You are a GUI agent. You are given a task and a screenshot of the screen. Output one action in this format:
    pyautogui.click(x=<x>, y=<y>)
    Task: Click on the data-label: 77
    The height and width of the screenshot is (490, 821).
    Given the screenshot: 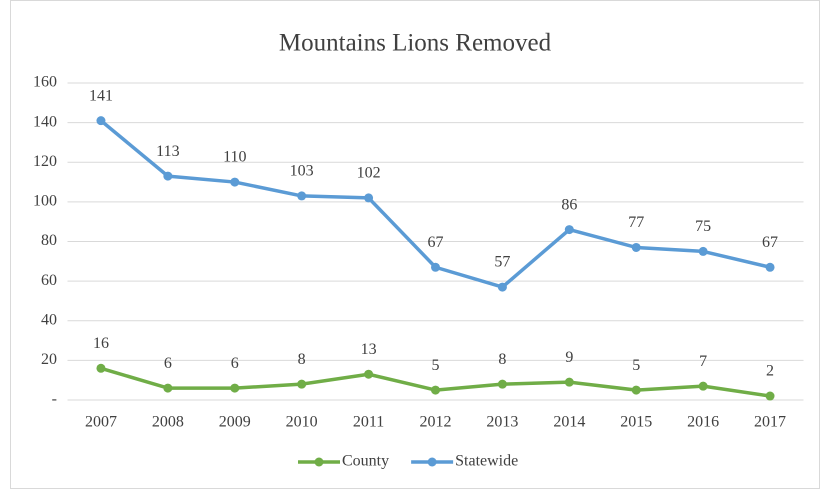 What is the action you would take?
    pyautogui.click(x=636, y=222)
    